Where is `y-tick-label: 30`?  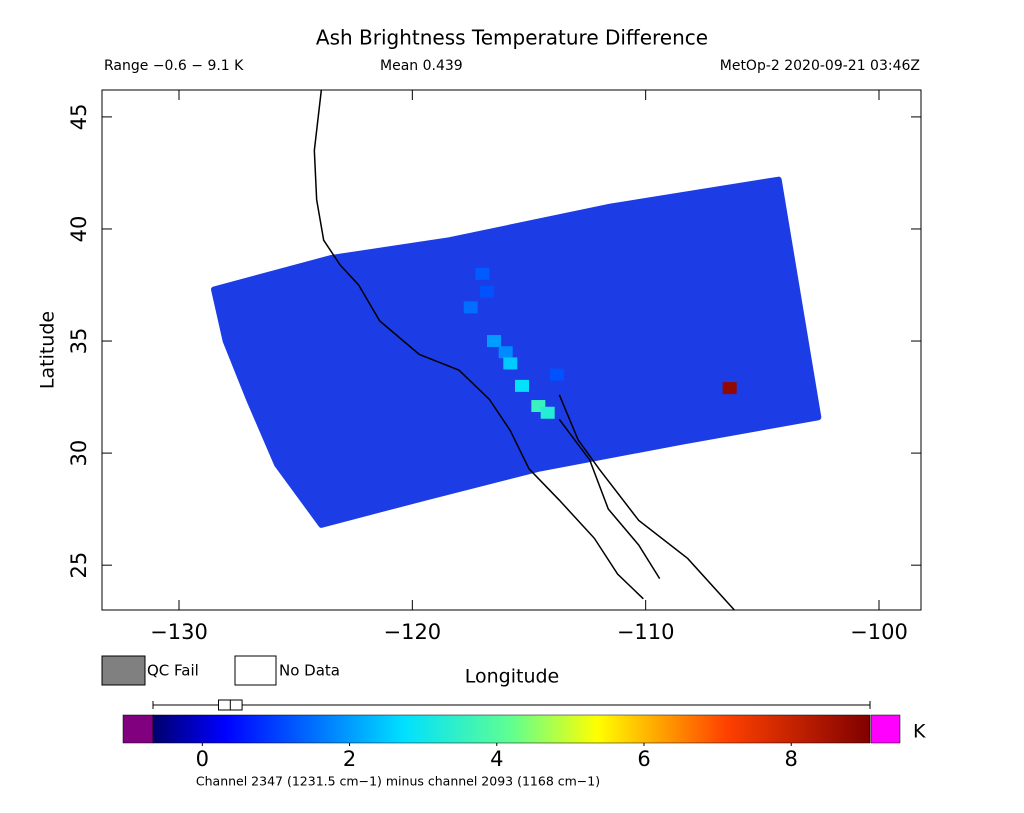
y-tick-label: 30 is located at coordinates (79, 453).